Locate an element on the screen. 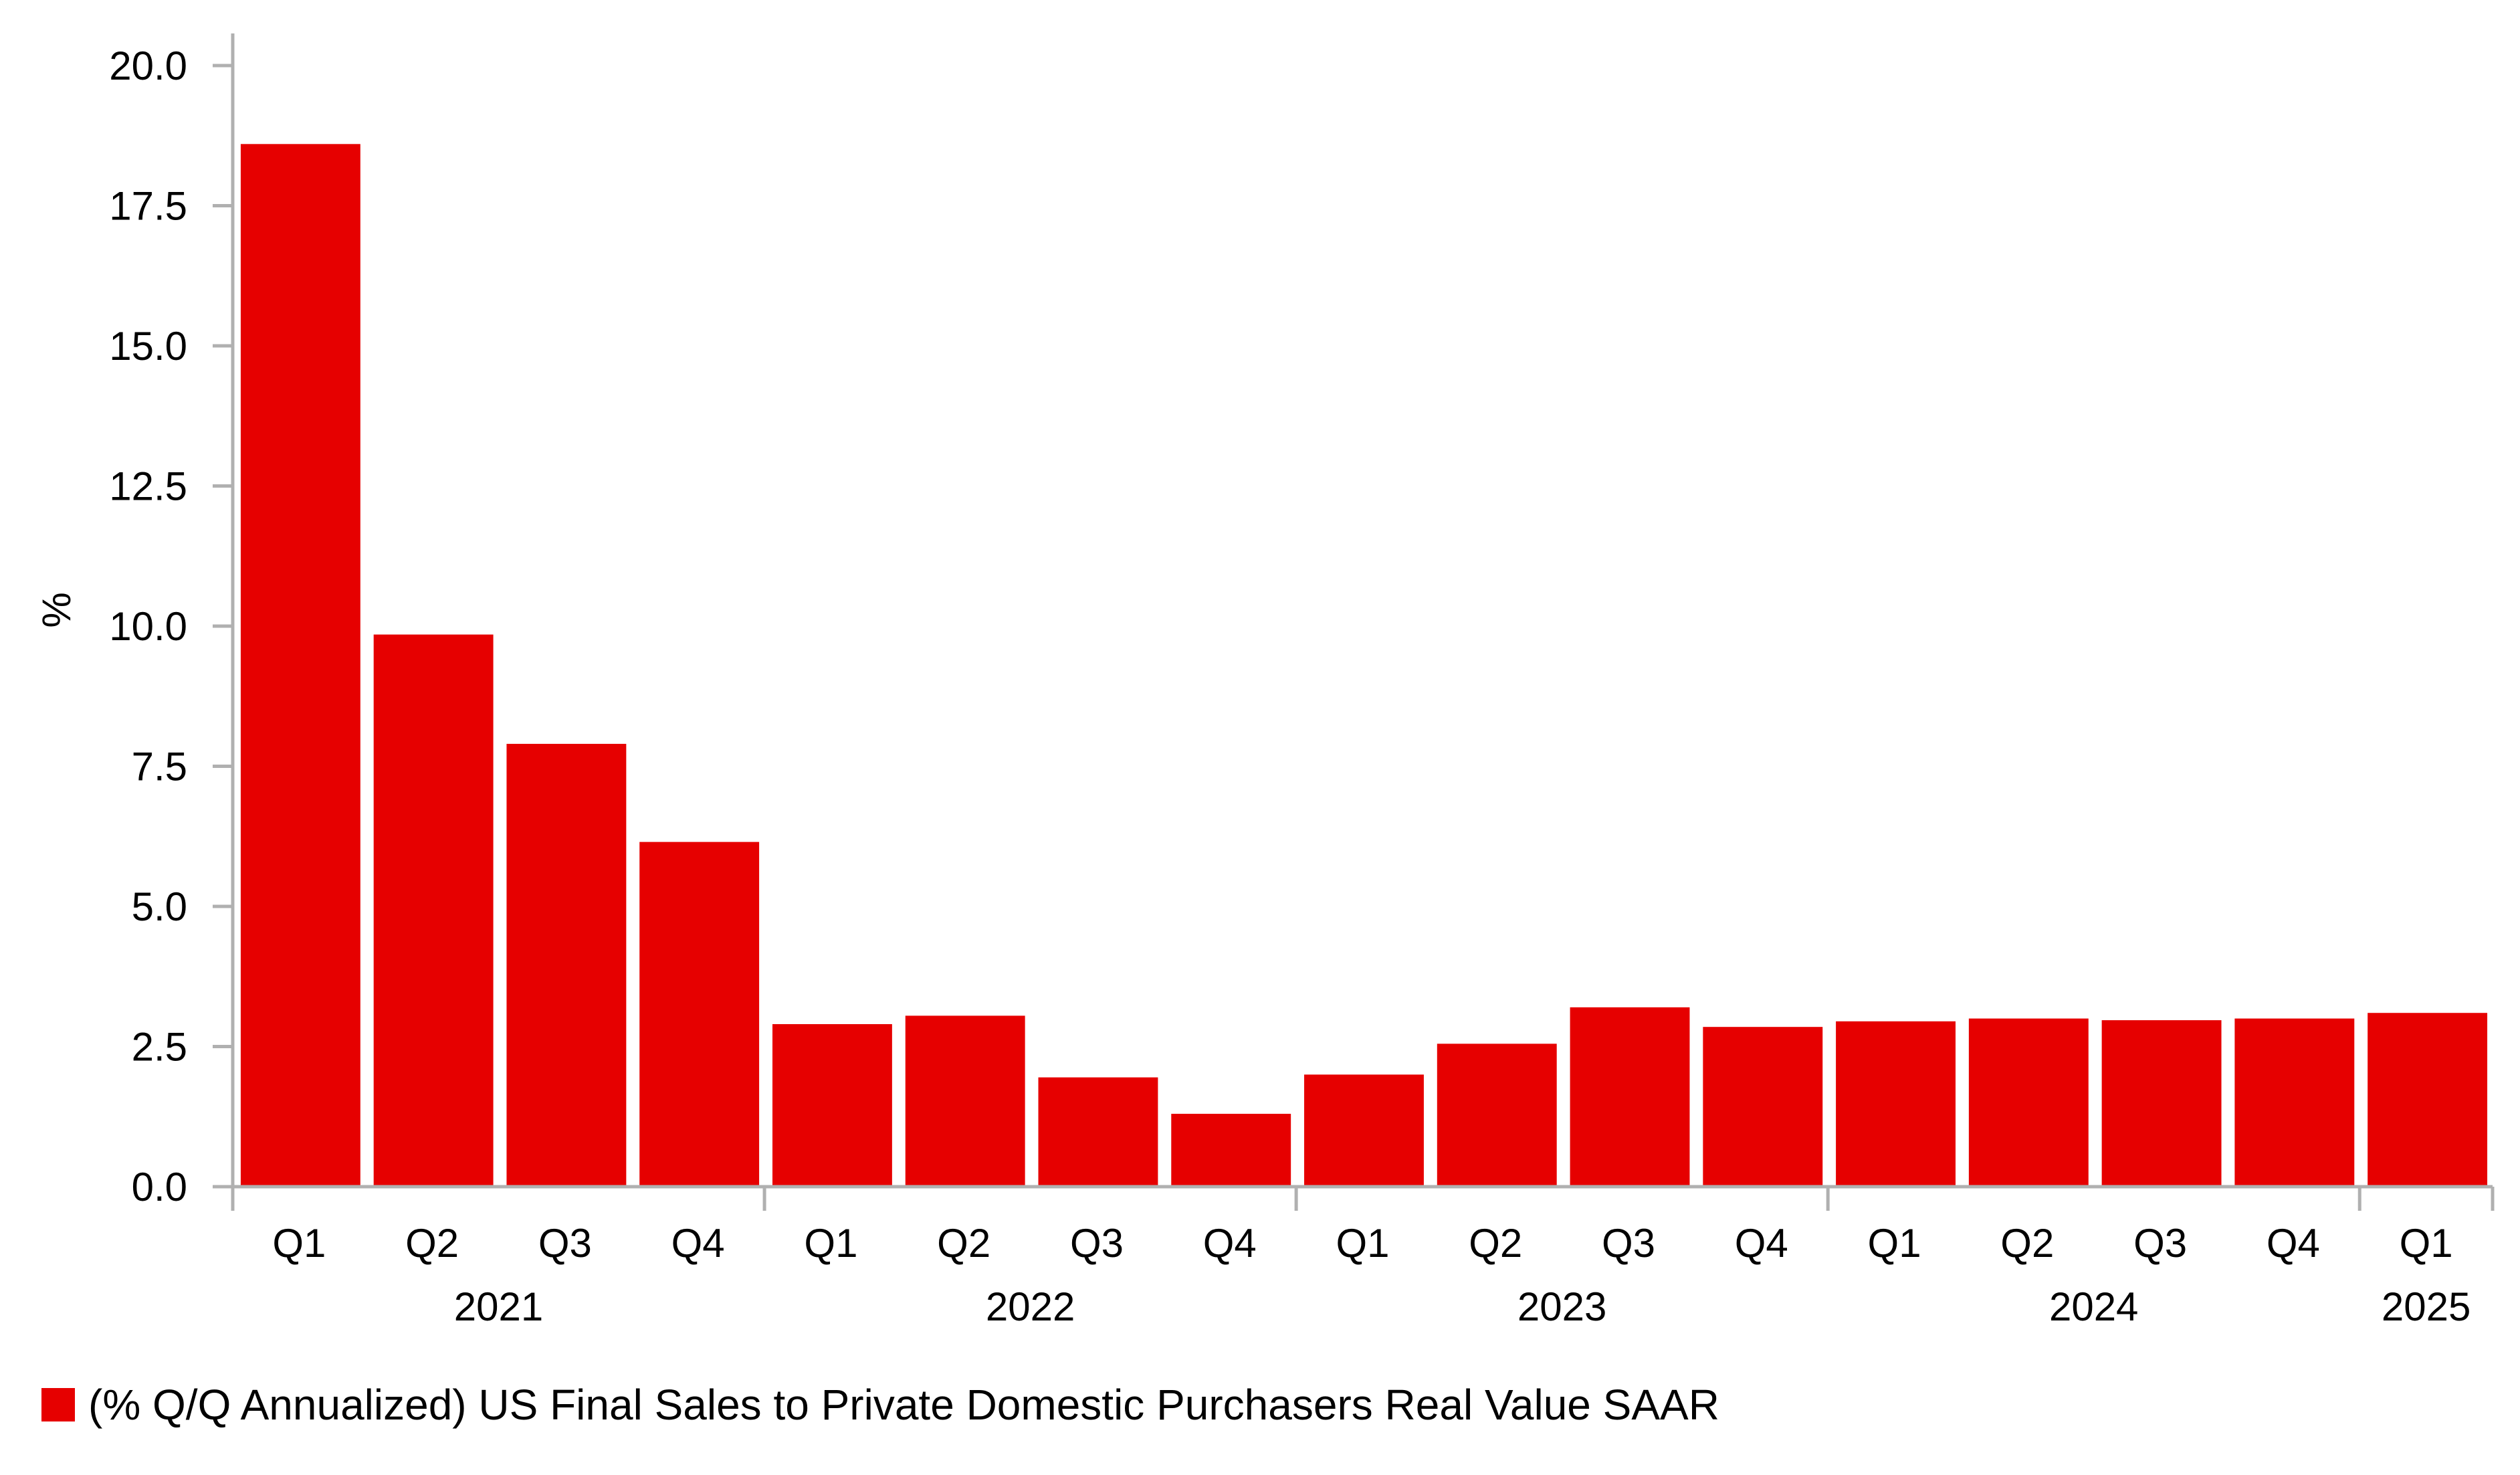  legend-swatch is located at coordinates (58, 1404).